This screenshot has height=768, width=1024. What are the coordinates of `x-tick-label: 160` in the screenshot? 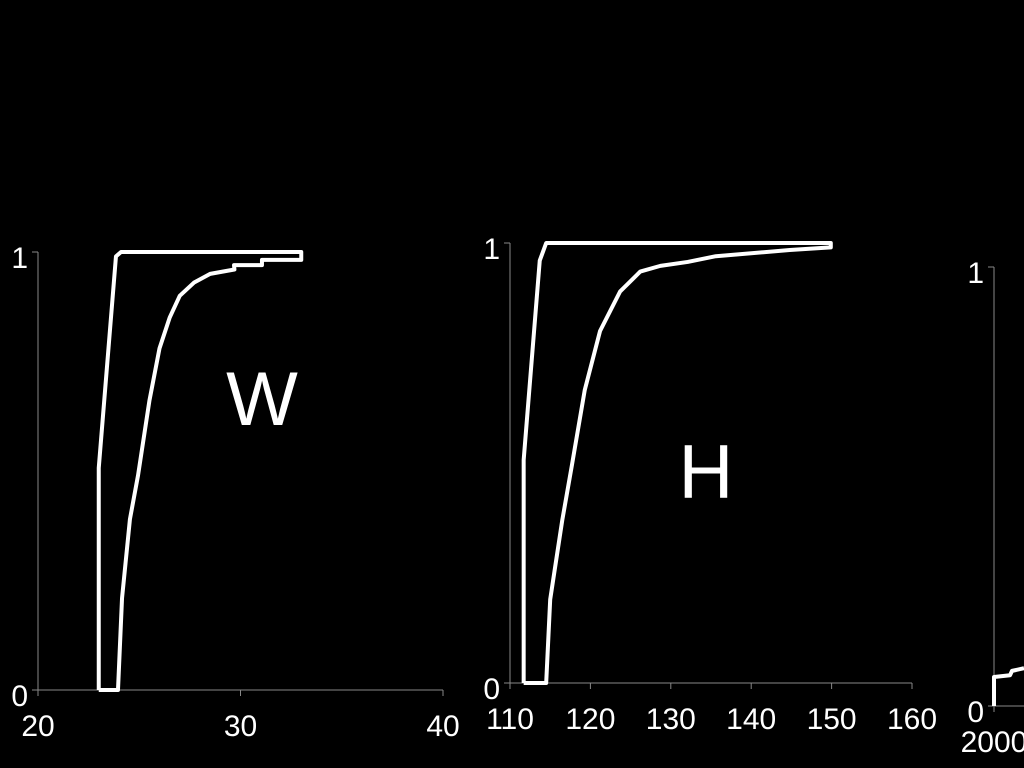 It's located at (912, 719).